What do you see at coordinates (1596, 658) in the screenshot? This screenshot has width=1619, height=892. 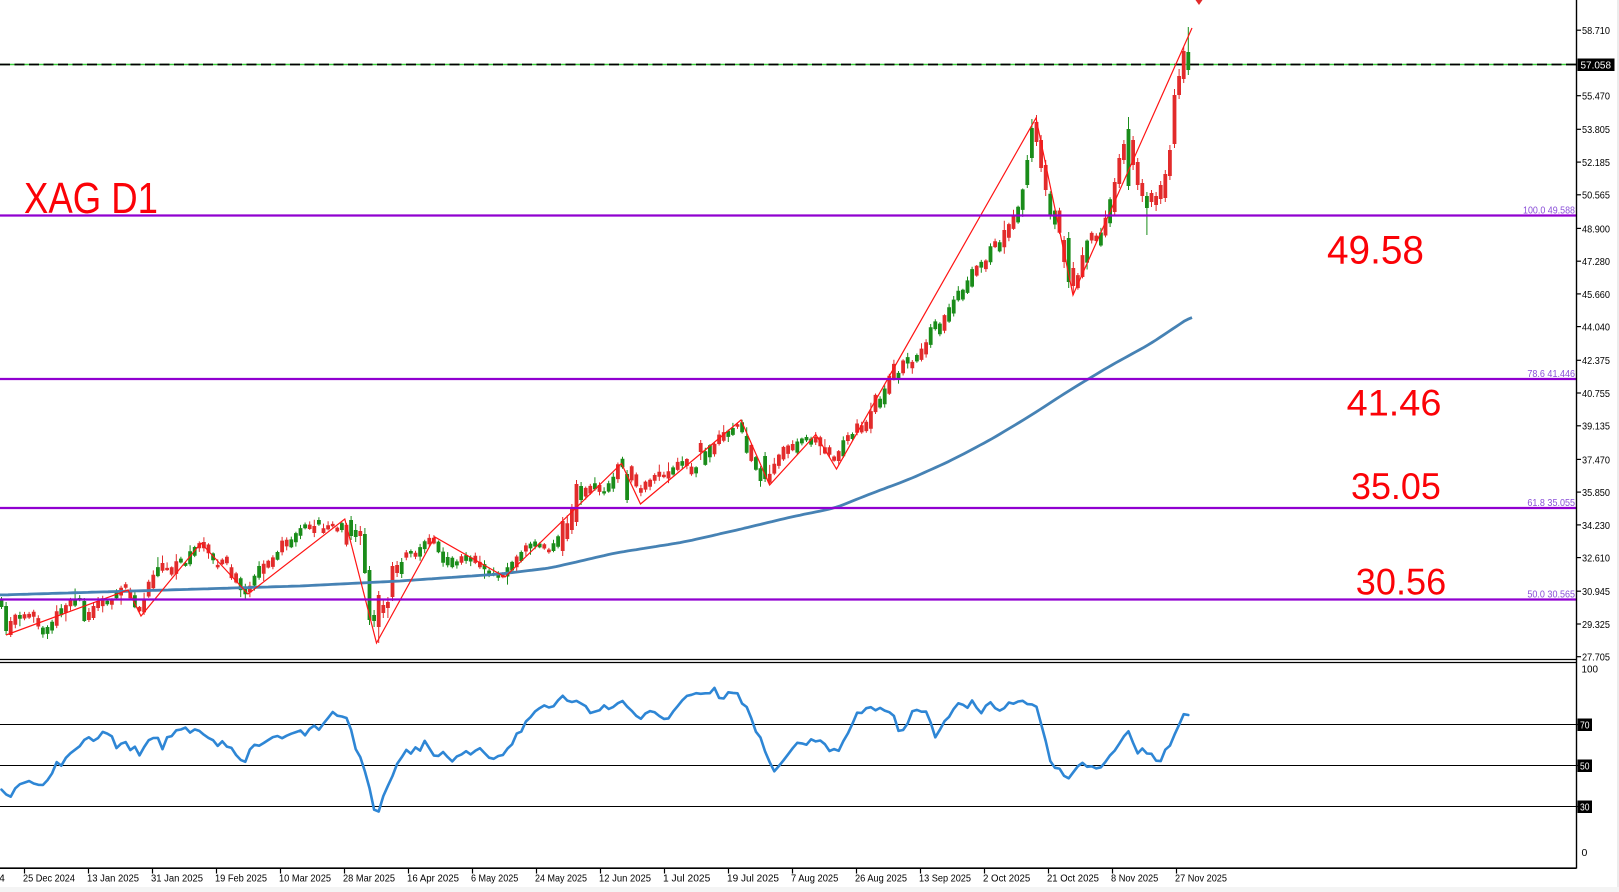 I see `svg-text: 27.705` at bounding box center [1596, 658].